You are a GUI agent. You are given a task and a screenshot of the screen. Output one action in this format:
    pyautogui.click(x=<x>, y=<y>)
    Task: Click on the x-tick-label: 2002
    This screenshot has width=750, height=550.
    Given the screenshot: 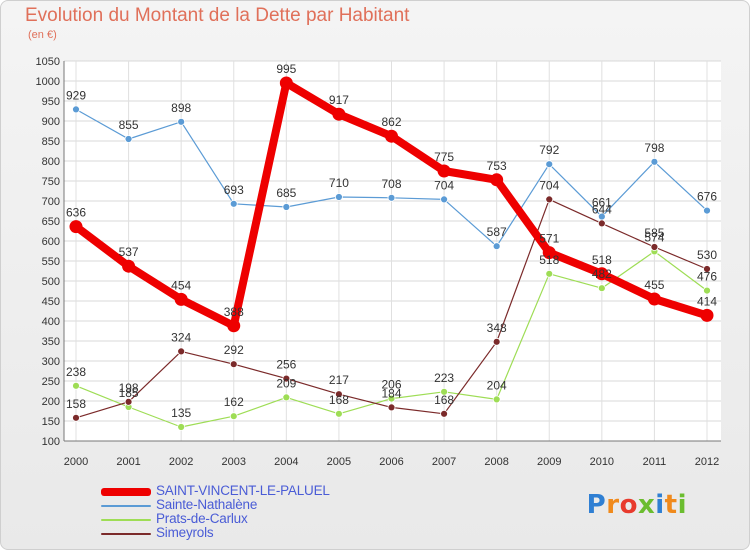 What is the action you would take?
    pyautogui.click(x=181, y=462)
    